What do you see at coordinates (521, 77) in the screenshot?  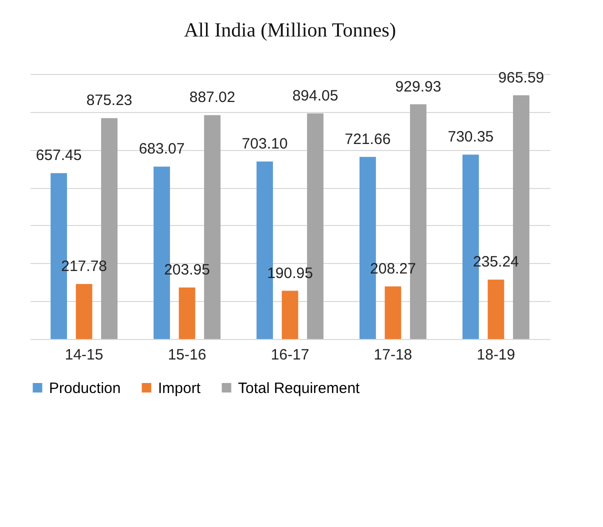 I see `data-label: 965.59` at bounding box center [521, 77].